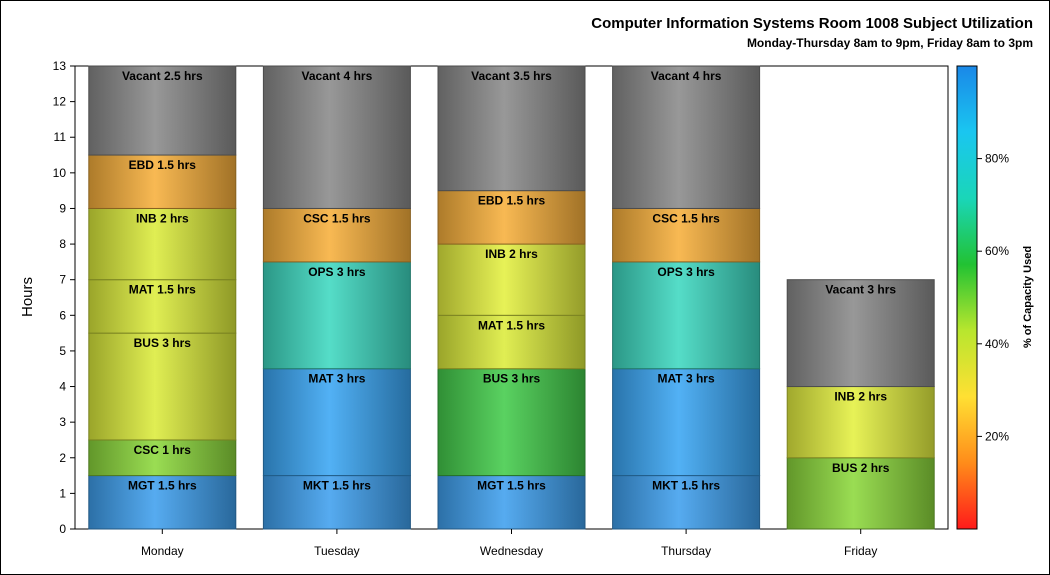 Image resolution: width=1050 pixels, height=575 pixels. What do you see at coordinates (337, 551) in the screenshot?
I see `x-tick-label: Tuesday` at bounding box center [337, 551].